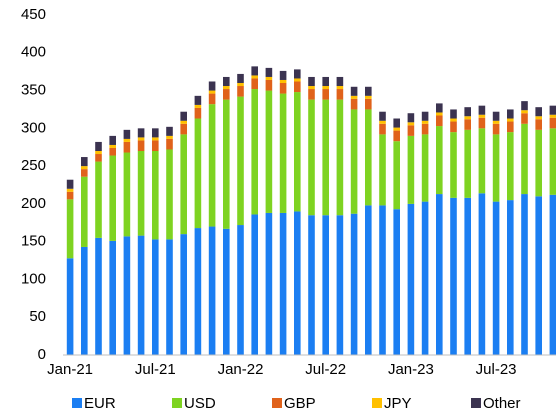  What do you see at coordinates (37, 316) in the screenshot?
I see `y-tick-label: 50` at bounding box center [37, 316].